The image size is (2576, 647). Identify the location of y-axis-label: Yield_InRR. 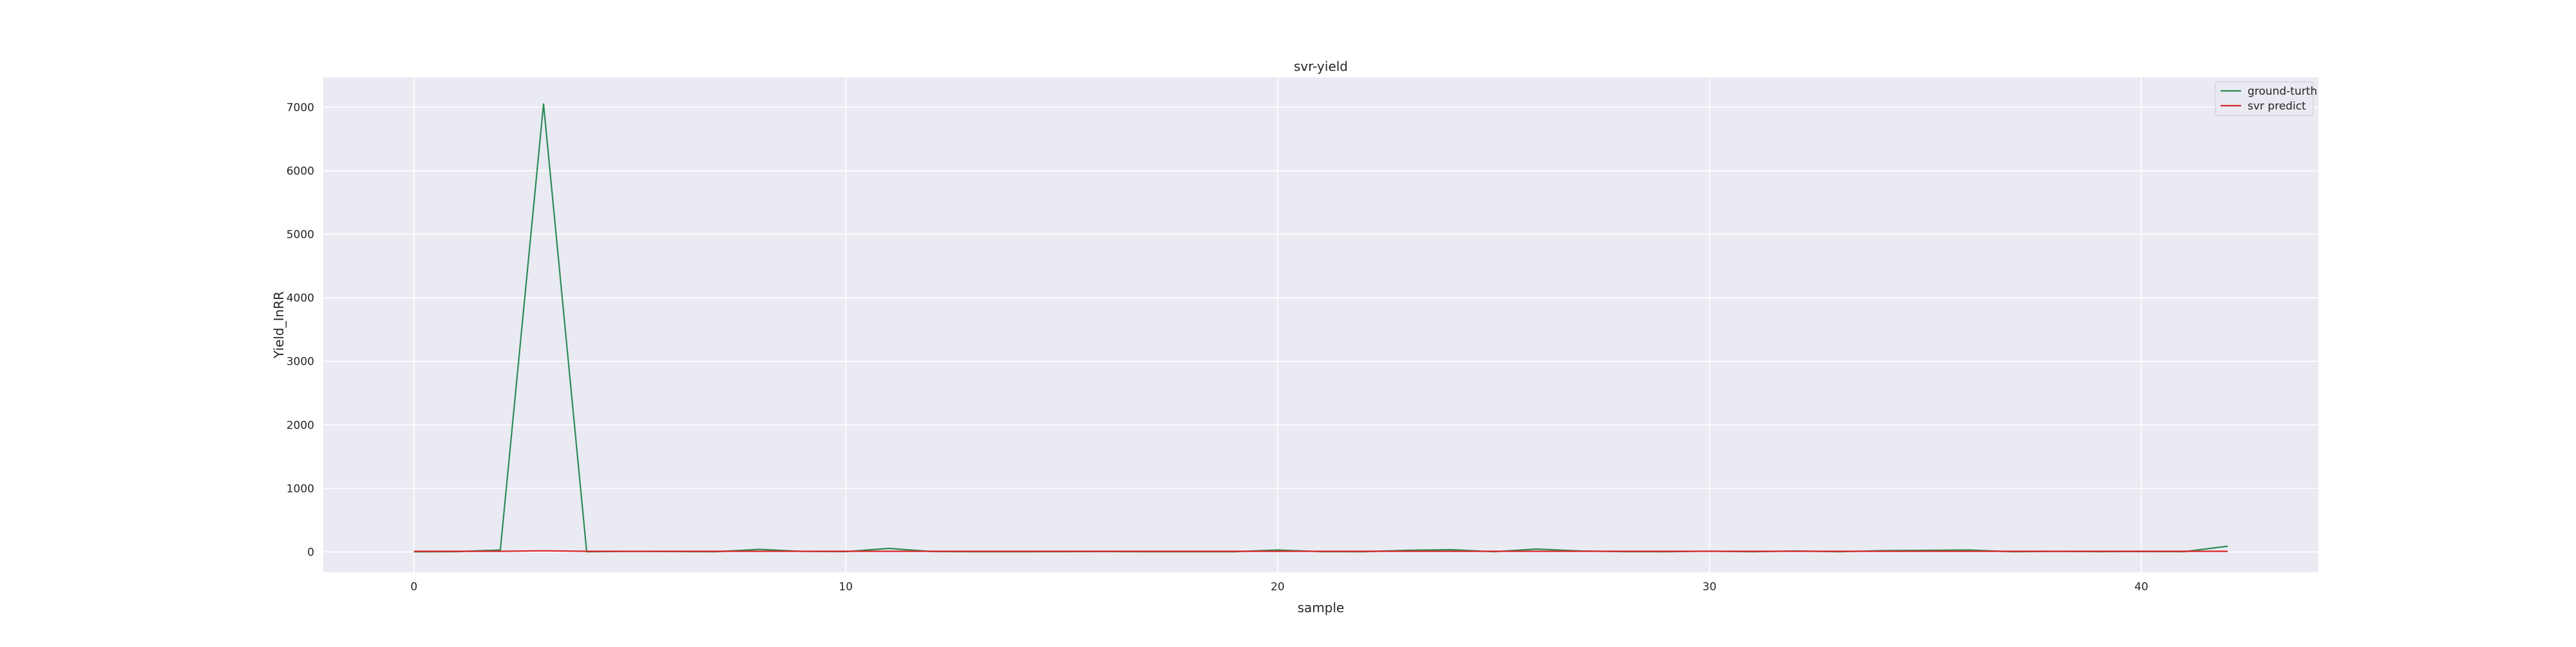
(279, 325).